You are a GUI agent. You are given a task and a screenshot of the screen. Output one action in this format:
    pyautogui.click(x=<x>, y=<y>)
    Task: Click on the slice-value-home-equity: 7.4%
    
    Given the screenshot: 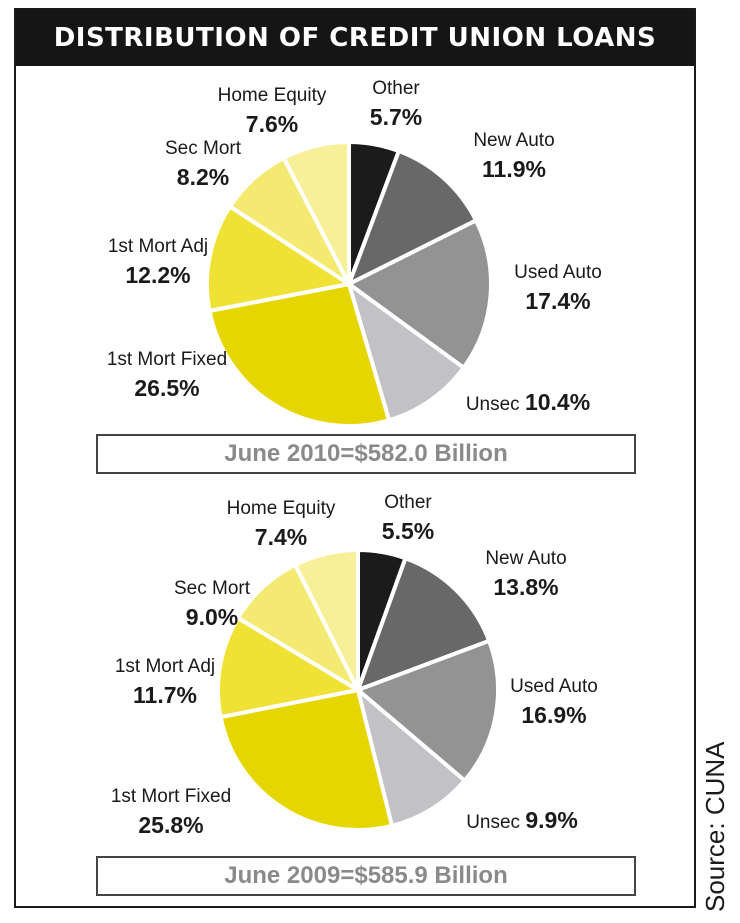 What is the action you would take?
    pyautogui.click(x=281, y=537)
    